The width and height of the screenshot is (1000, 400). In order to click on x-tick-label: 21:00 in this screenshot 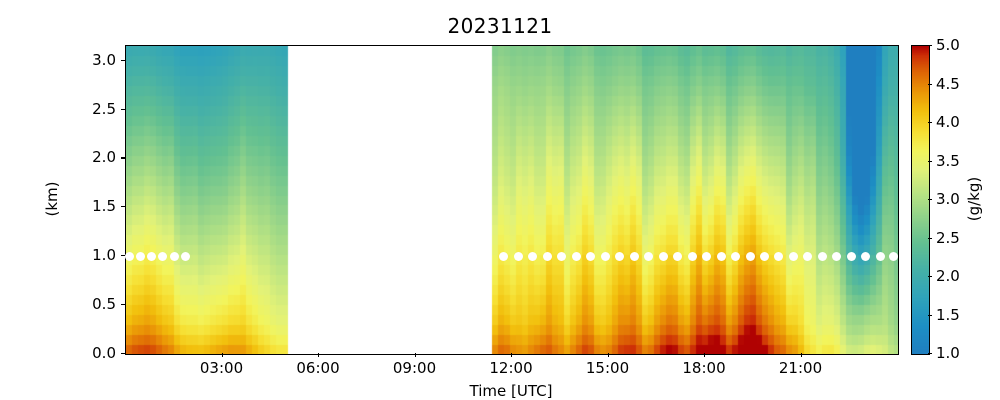, I will do `click(800, 368)`.